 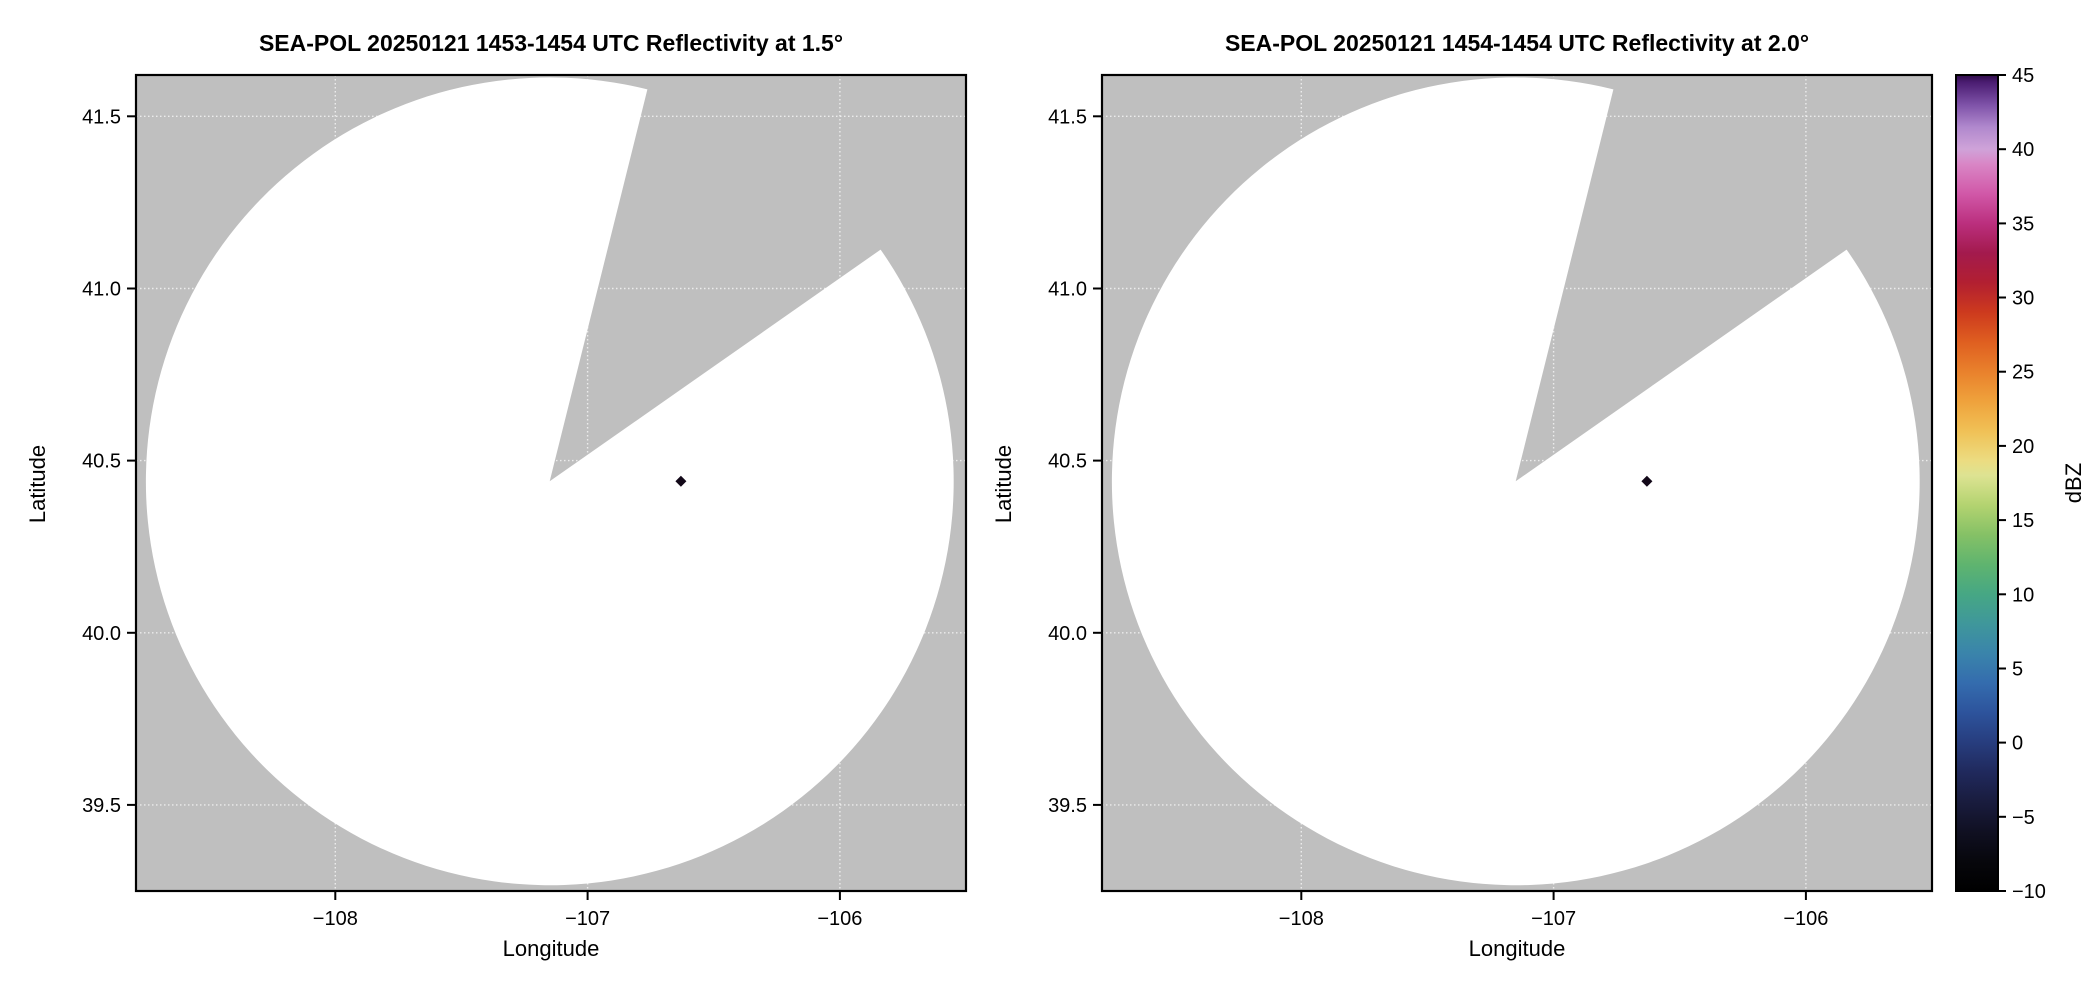 What do you see at coordinates (2023, 224) in the screenshot?
I see `colorbar-tick-label: 35` at bounding box center [2023, 224].